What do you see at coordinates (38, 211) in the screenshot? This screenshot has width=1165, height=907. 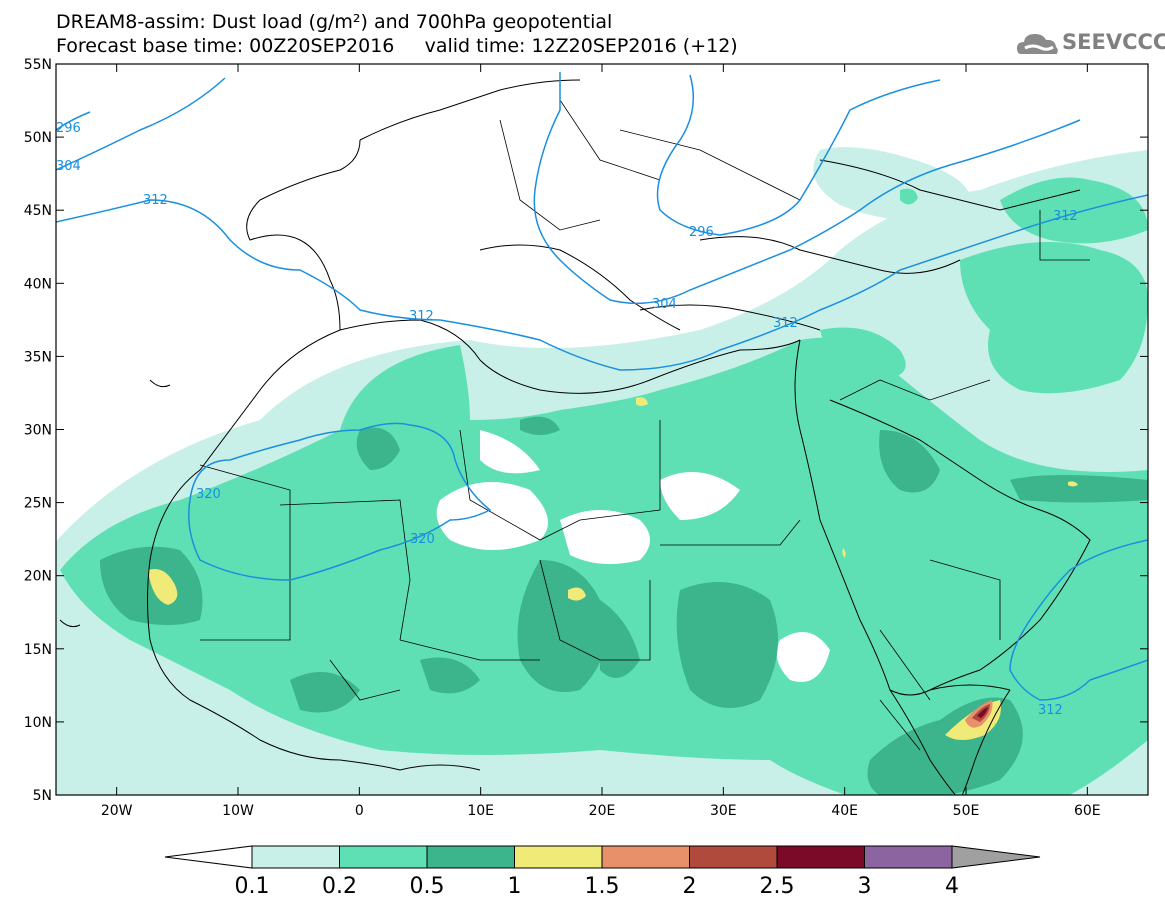 I see `lat-tick-label: 45N` at bounding box center [38, 211].